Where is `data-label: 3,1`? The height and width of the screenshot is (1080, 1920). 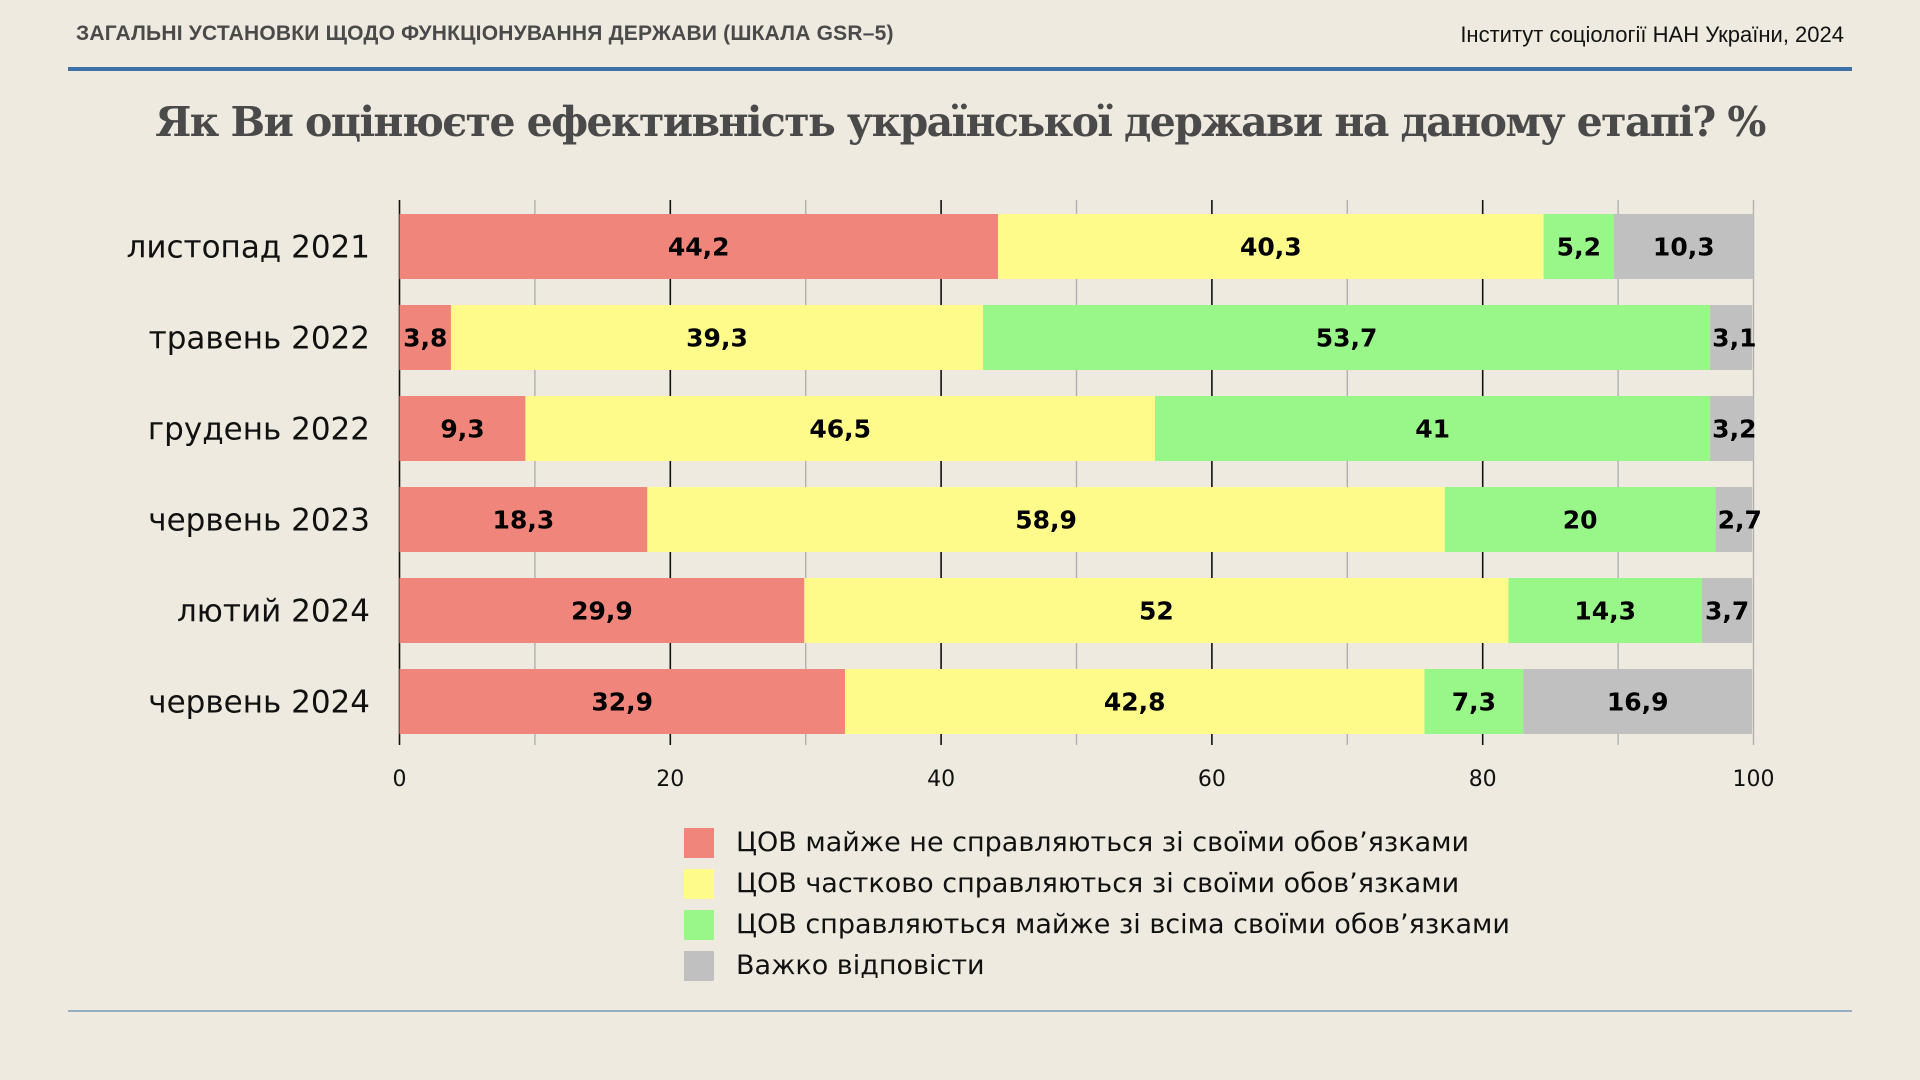
data-label: 3,1 is located at coordinates (1734, 338).